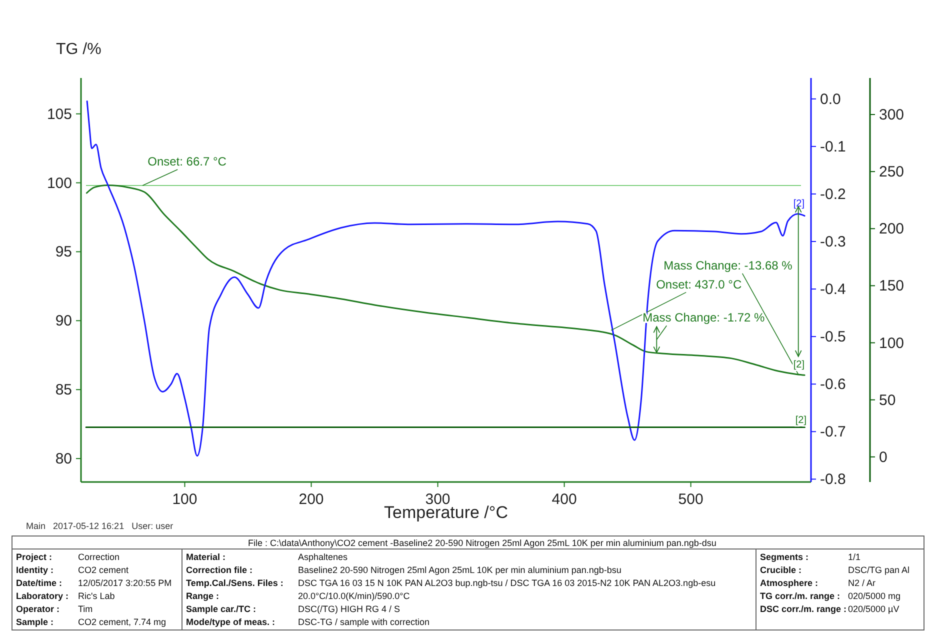  What do you see at coordinates (349, 609) in the screenshot?
I see `text: DSC(/TG) HIGH RG 4 / S` at bounding box center [349, 609].